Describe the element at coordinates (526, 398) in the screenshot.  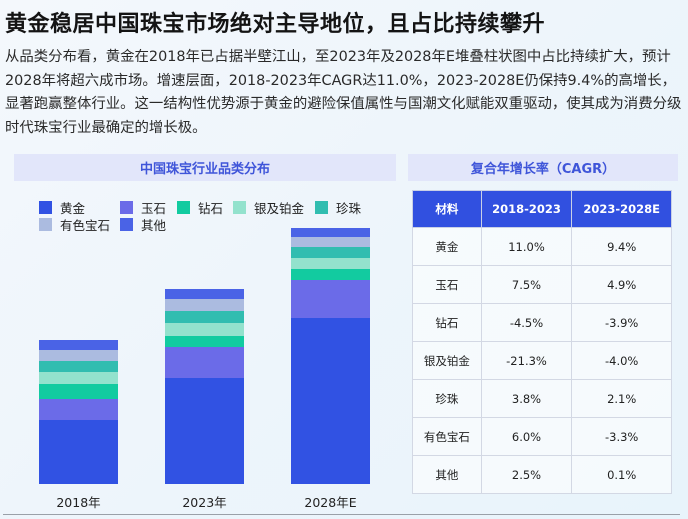
I see `cagr-value-cell: 3.8%` at that location.